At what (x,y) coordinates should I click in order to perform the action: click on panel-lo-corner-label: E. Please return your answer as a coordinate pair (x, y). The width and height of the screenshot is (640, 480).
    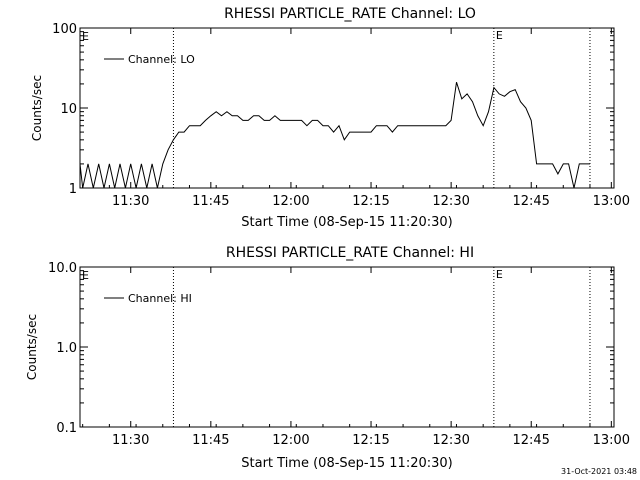
    Looking at the image, I should click on (85, 36).